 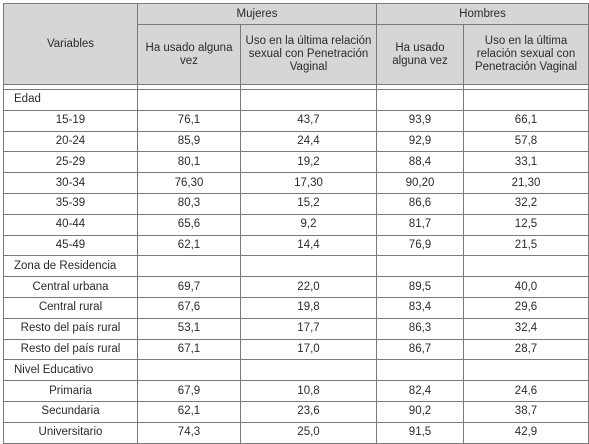 What do you see at coordinates (526, 411) in the screenshot?
I see `hombres-uso-ultima-cell: 38,7` at bounding box center [526, 411].